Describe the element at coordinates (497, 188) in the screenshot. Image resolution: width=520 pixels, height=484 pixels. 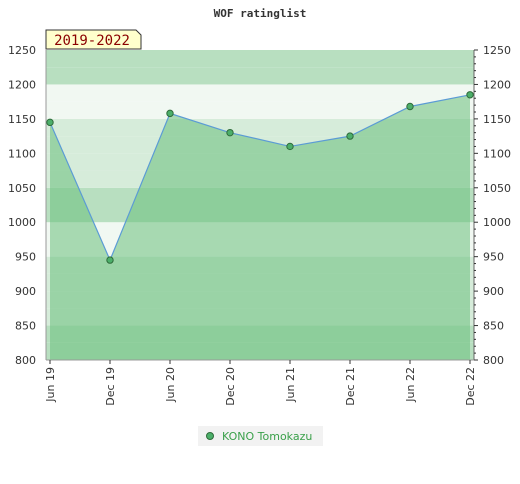
I see `y-tick-label-right: 1050` at that location.